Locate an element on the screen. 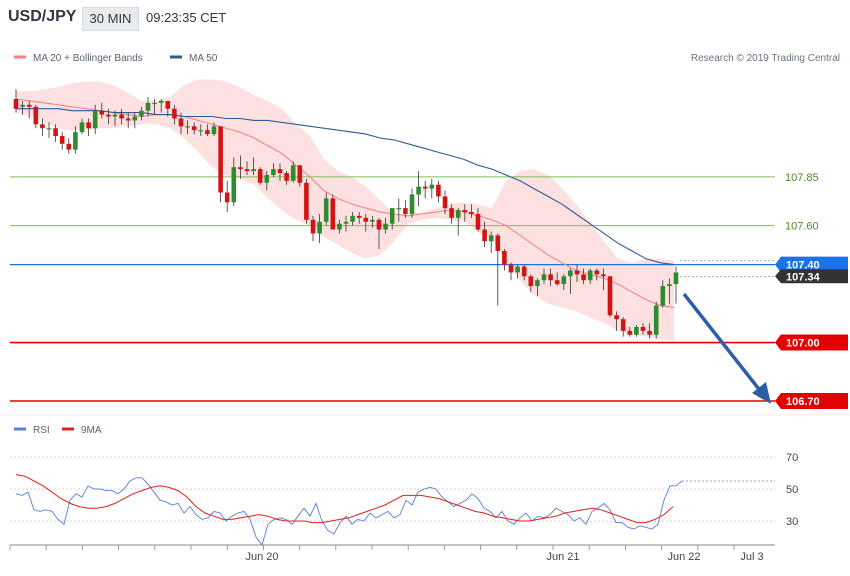 Image resolution: width=850 pixels, height=576 pixels. timeframe-button: 30 MIN is located at coordinates (110, 19).